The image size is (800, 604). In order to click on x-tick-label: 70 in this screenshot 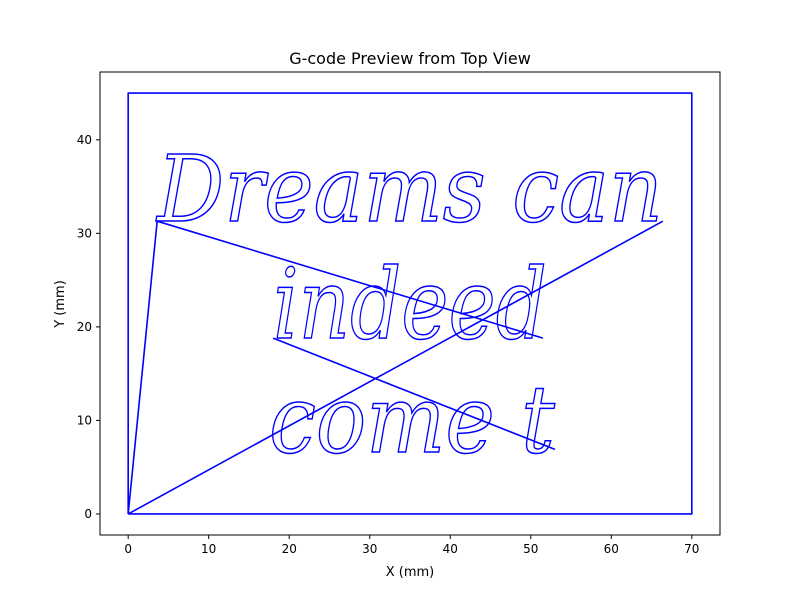, I will do `click(691, 549)`.